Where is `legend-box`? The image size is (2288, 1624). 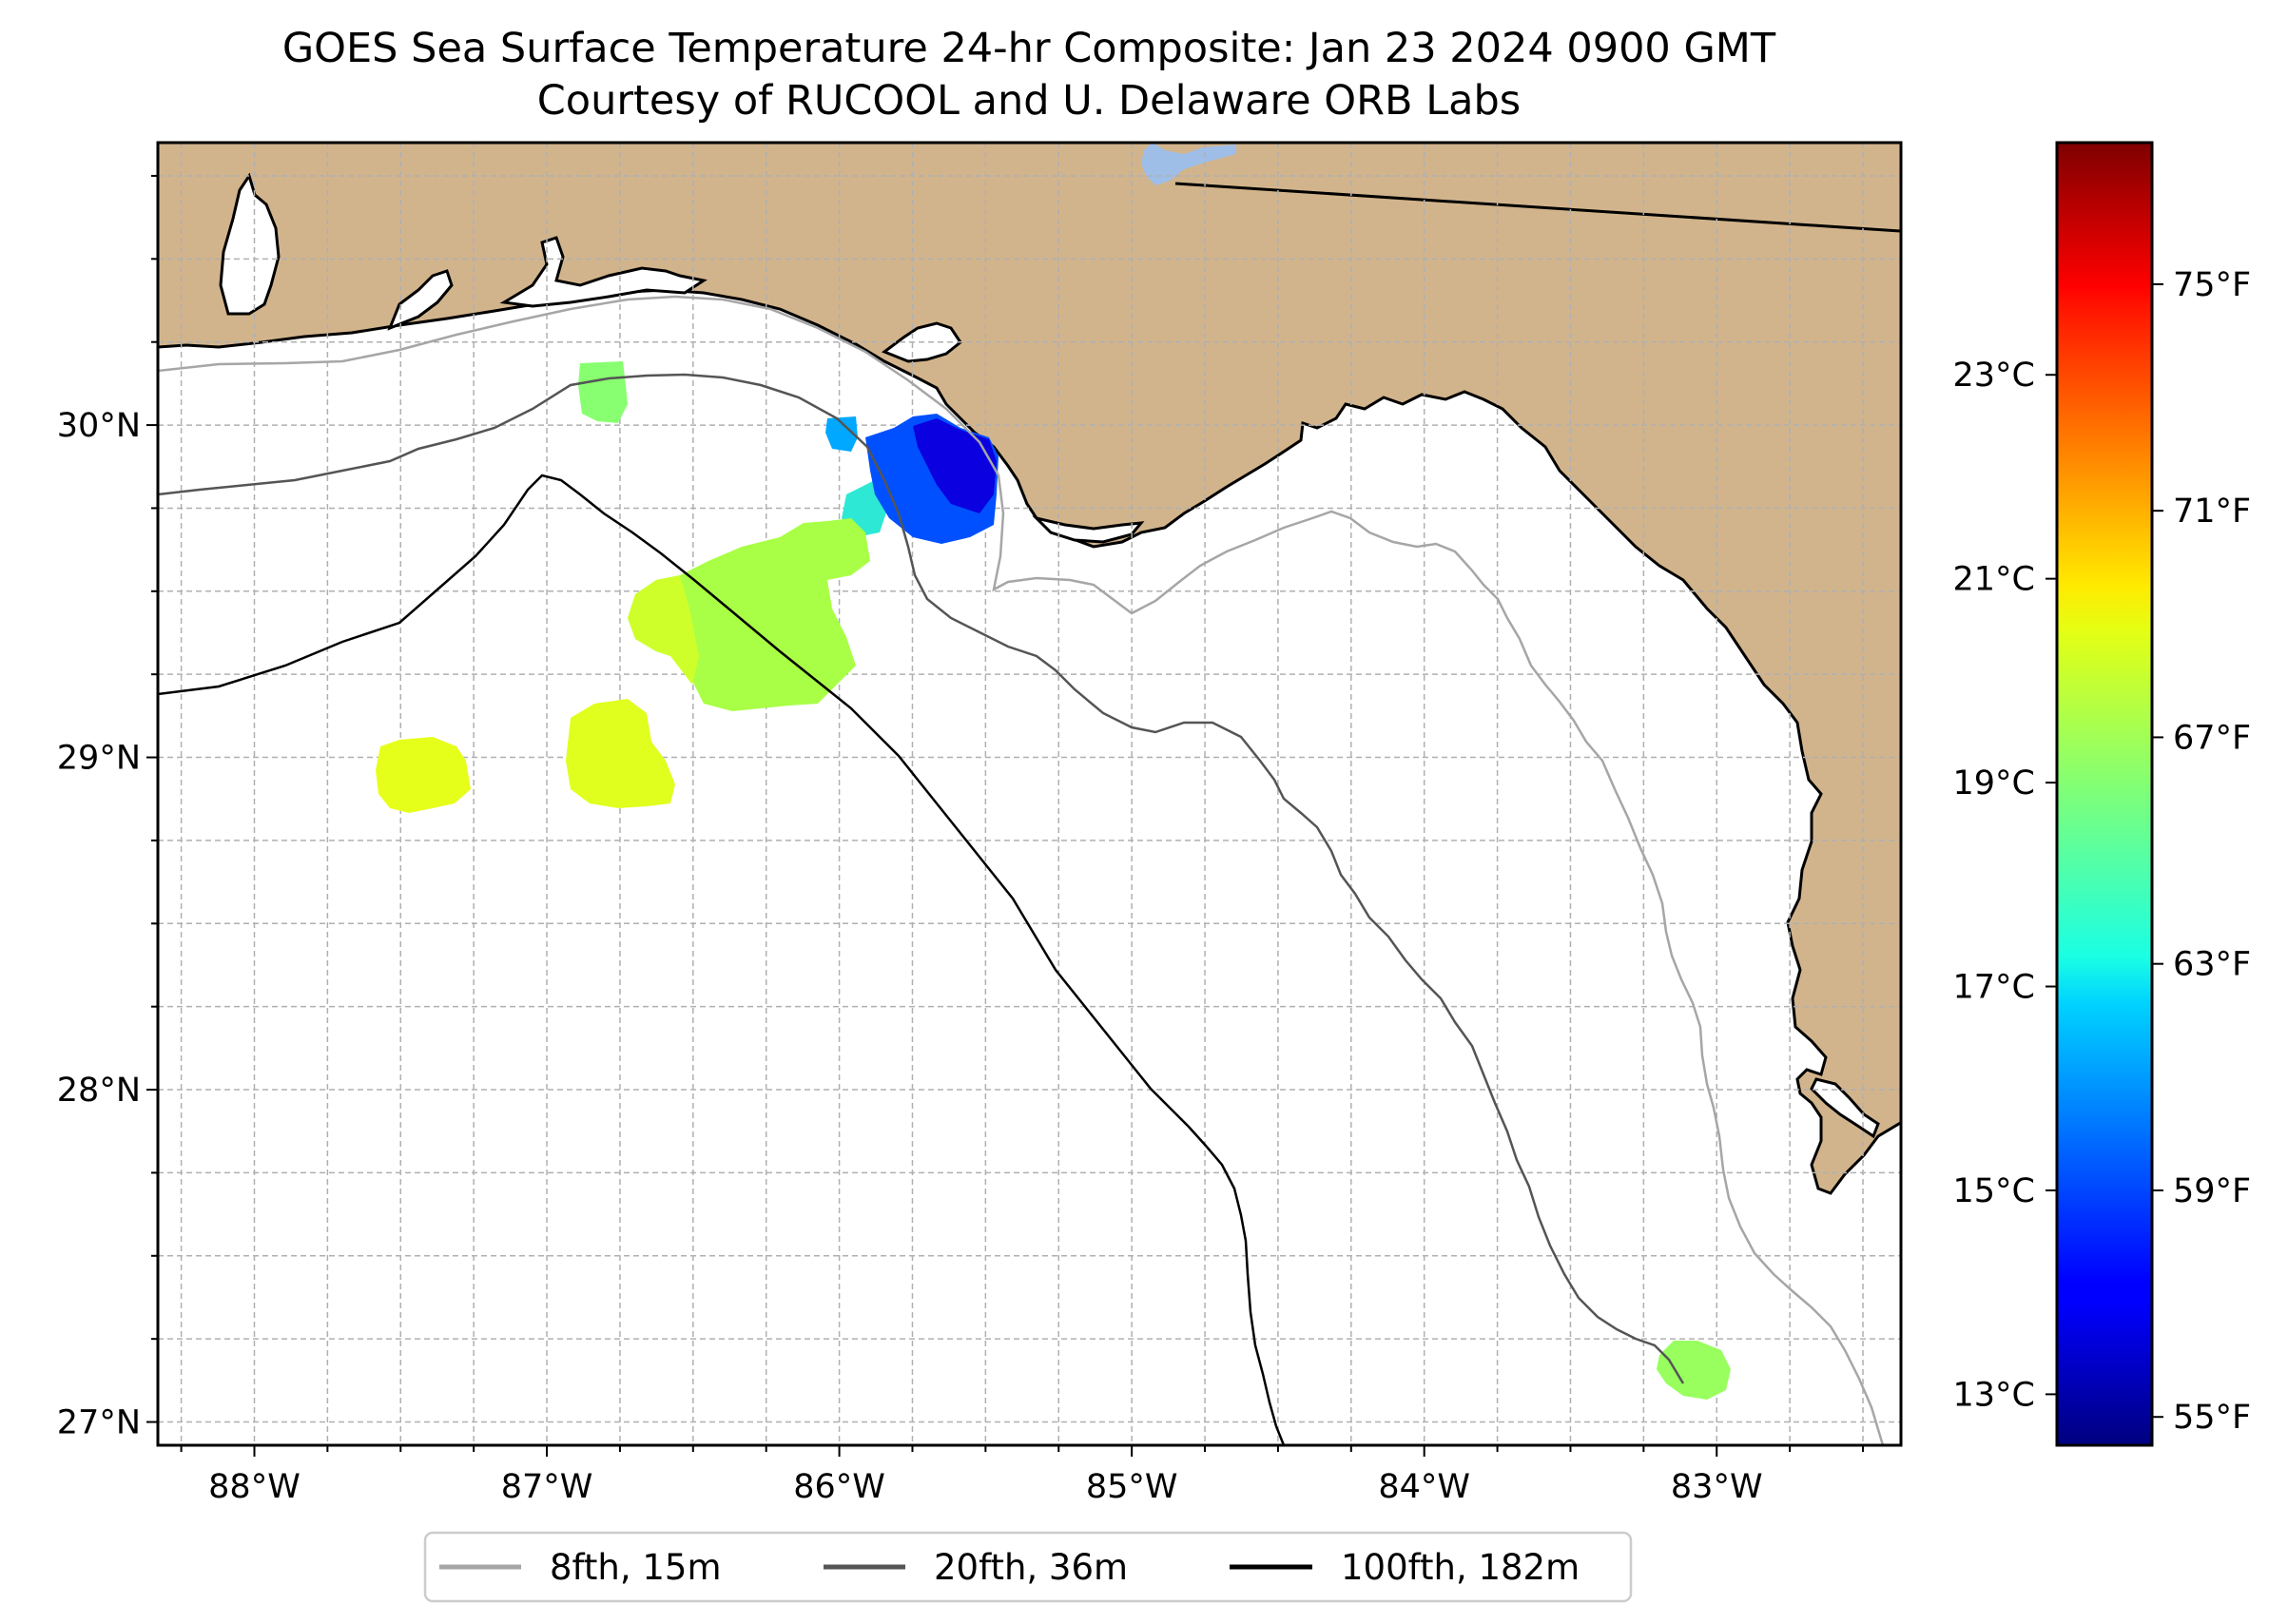 legend-box is located at coordinates (1028, 1567).